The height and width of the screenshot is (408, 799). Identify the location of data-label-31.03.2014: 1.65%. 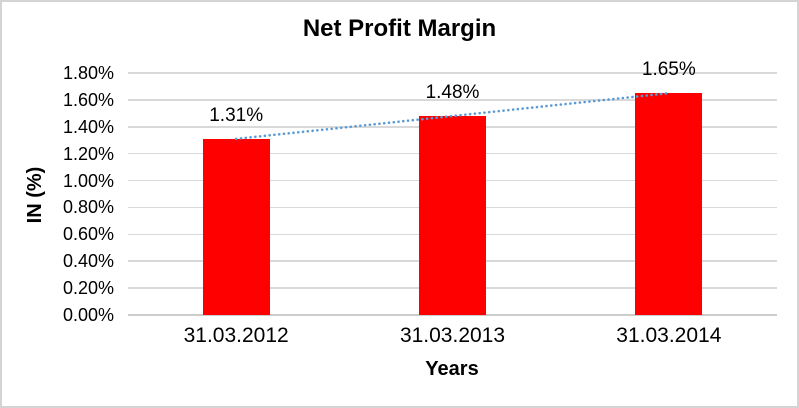
(668, 70).